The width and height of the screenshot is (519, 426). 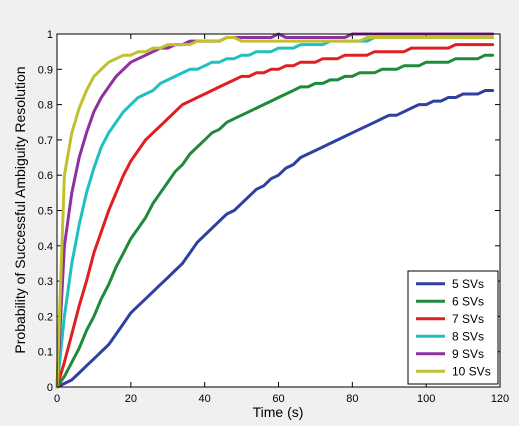 I want to click on legend-box, so click(x=453, y=327).